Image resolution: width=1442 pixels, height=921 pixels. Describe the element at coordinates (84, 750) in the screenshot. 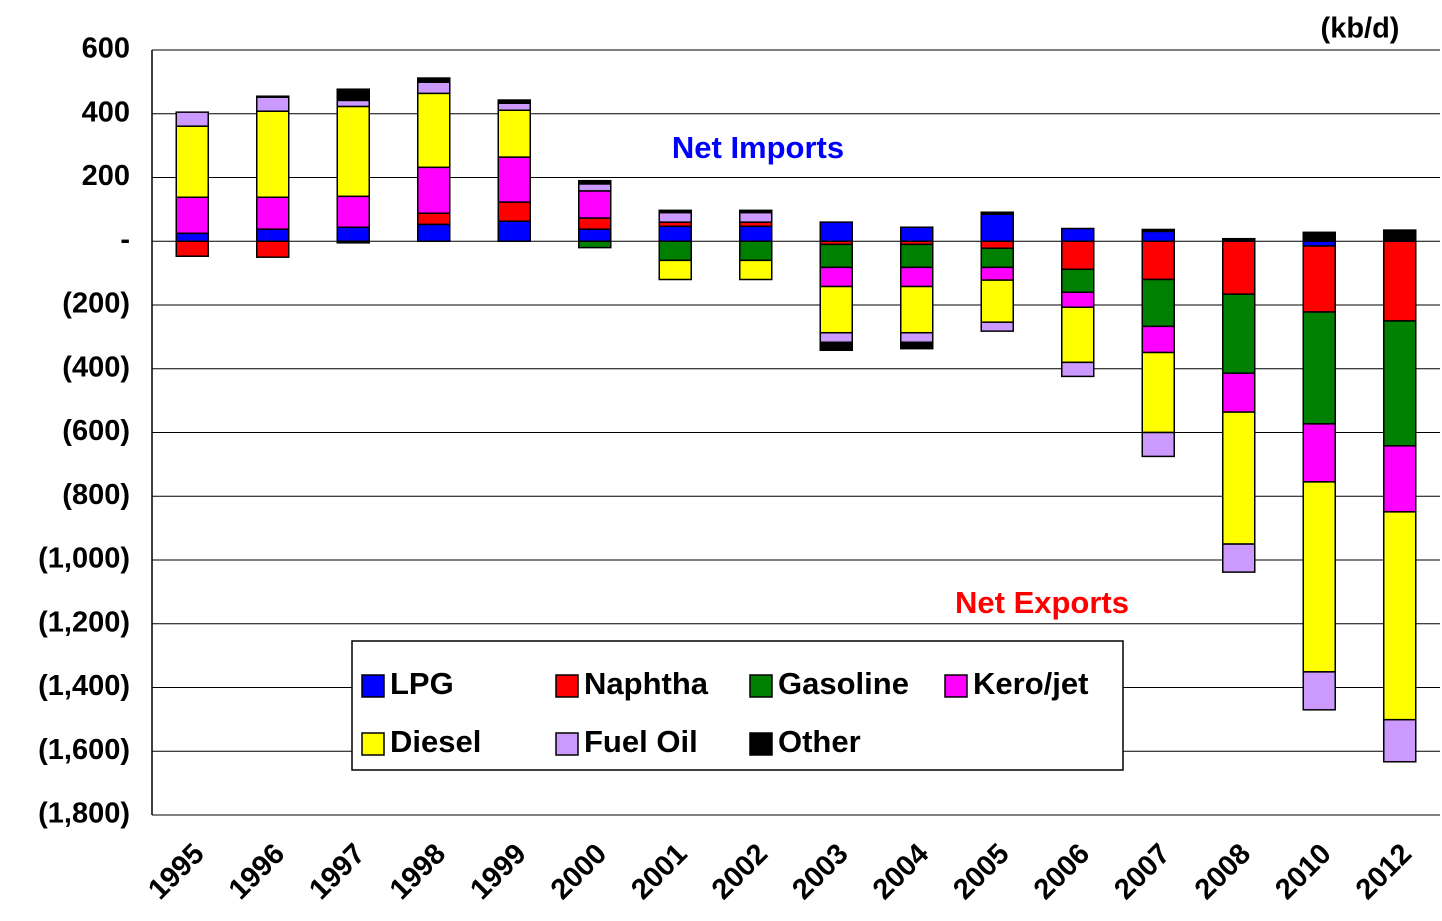

I see `y-tick-label: (1,600)` at that location.